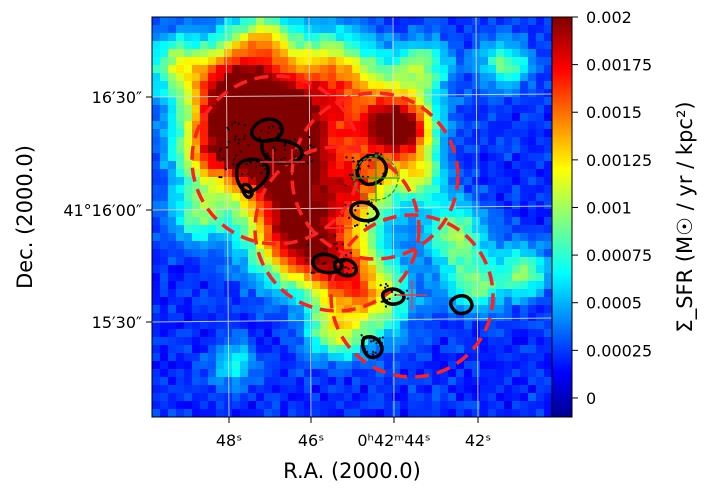 Image resolution: width=713 pixels, height=494 pixels. What do you see at coordinates (353, 450) in the screenshot?
I see `x-axis: 48ˢ 46ˢ 0ʰ42ᵐ44ˢ 42ˢ R.A. (2000.0)` at bounding box center [353, 450].